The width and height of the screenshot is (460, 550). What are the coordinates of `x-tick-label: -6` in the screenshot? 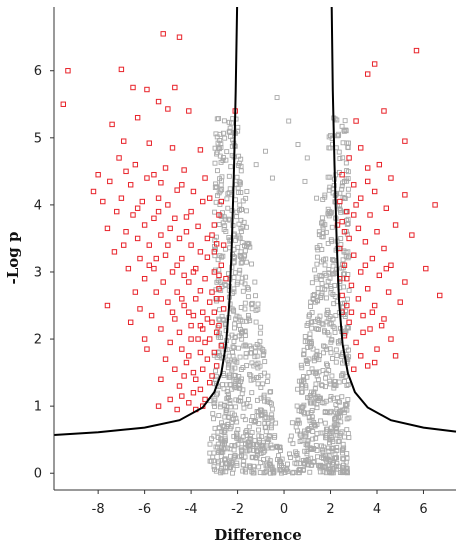 It's located at (144, 509).